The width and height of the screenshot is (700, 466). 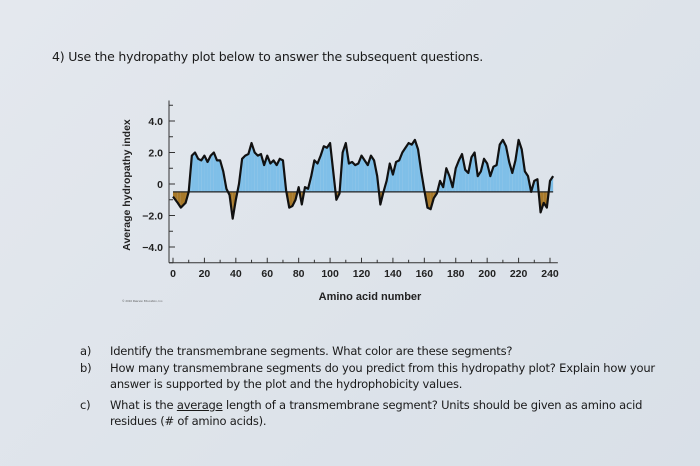 I want to click on y-tick-label: 0, so click(x=160, y=185).